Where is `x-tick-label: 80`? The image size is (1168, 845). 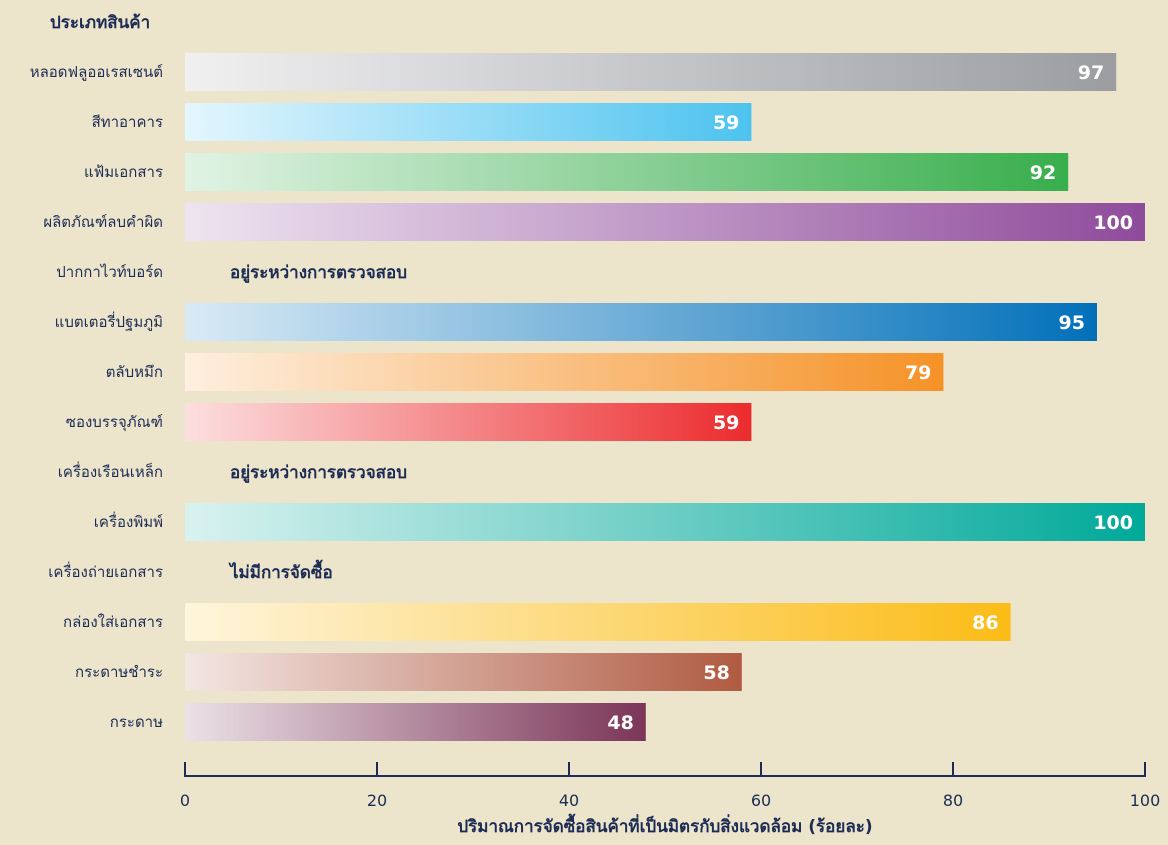
x-tick-label: 80 is located at coordinates (953, 800).